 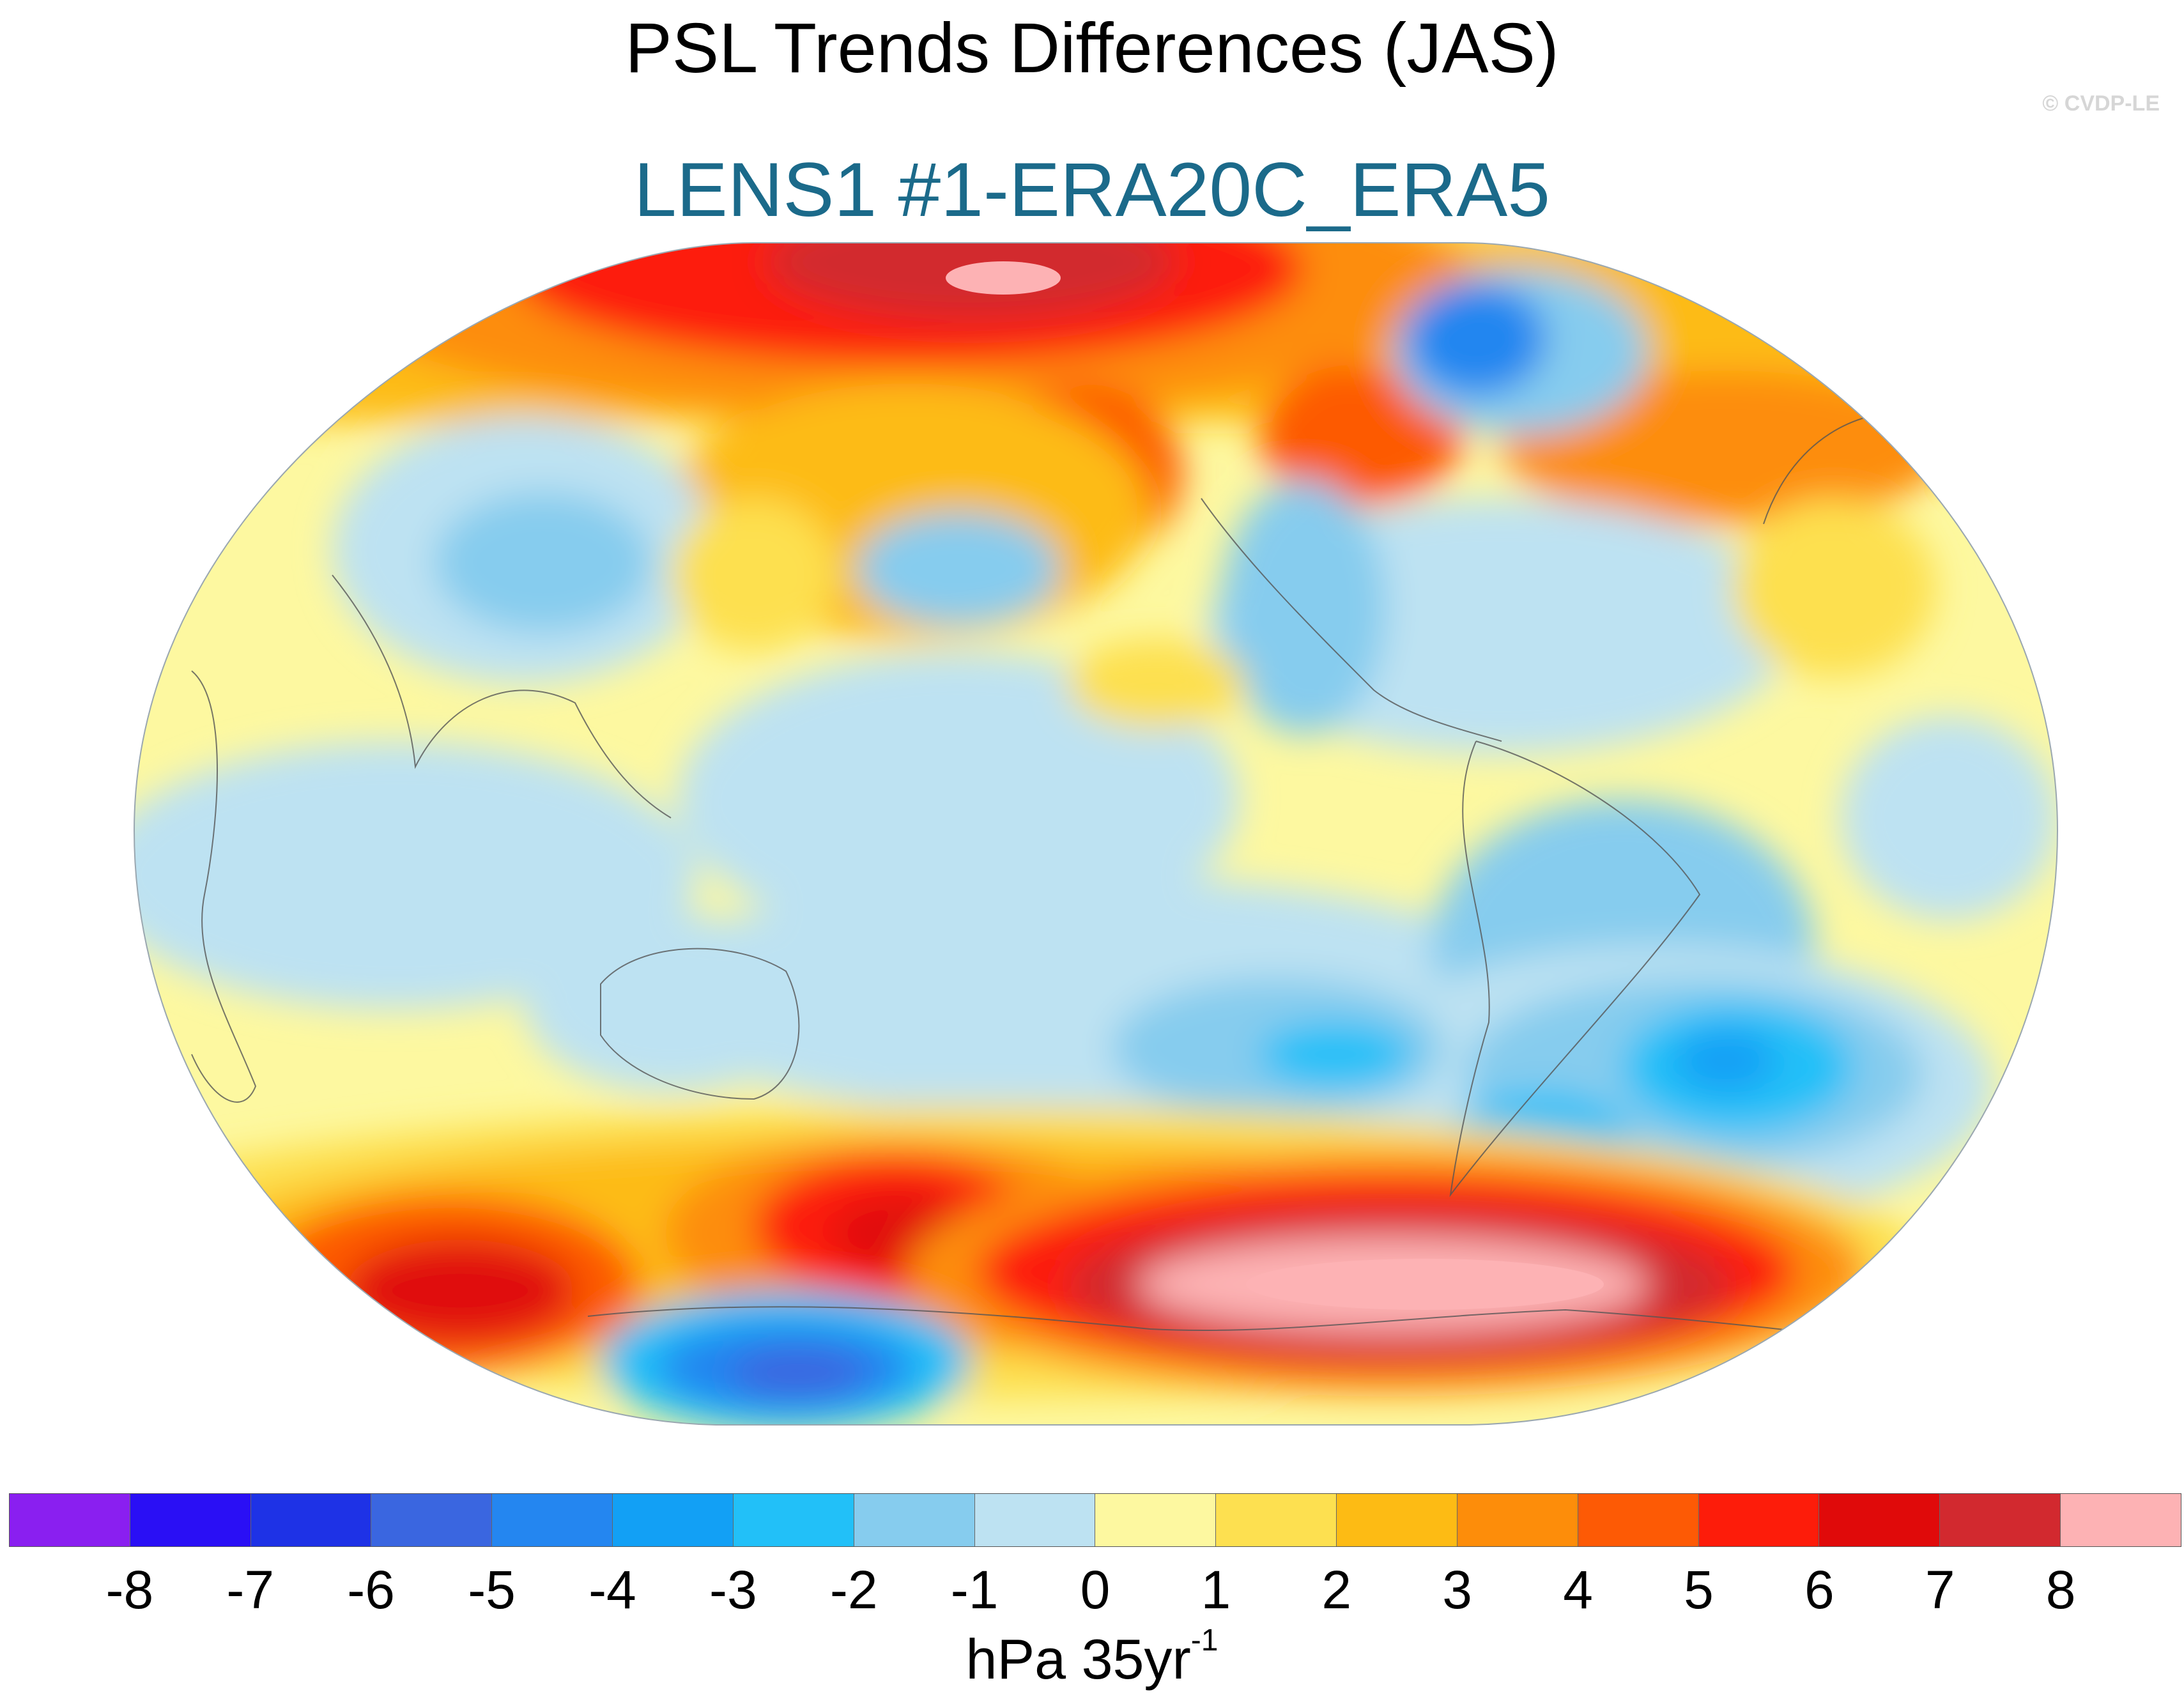 I want to click on coastline-australia, so click(x=700, y=1024).